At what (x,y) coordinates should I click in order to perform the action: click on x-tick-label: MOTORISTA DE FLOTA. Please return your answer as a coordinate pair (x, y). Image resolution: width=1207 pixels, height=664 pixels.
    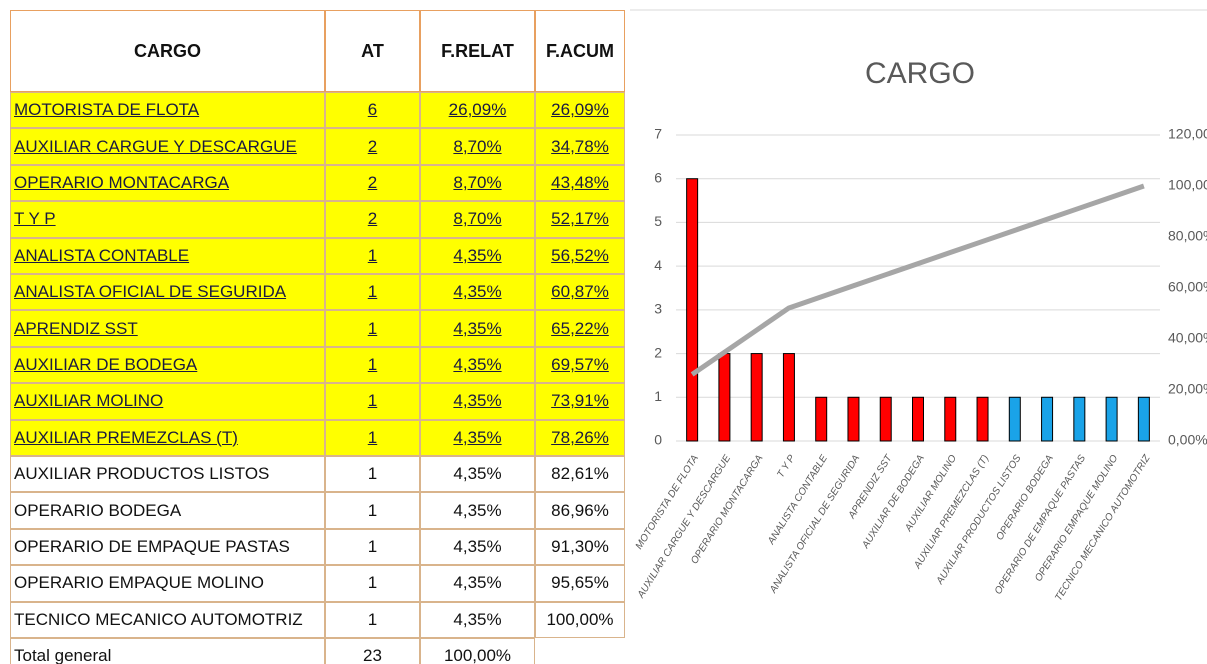
    Looking at the image, I should click on (667, 502).